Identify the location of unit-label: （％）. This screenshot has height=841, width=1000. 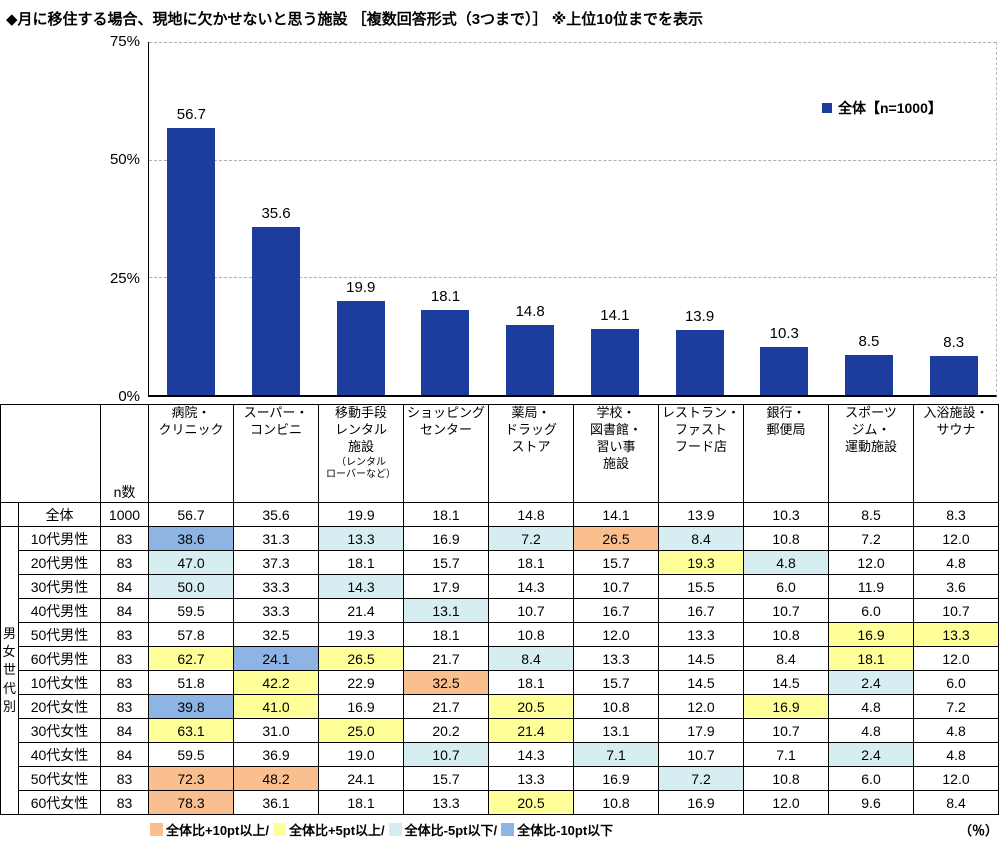
(978, 830).